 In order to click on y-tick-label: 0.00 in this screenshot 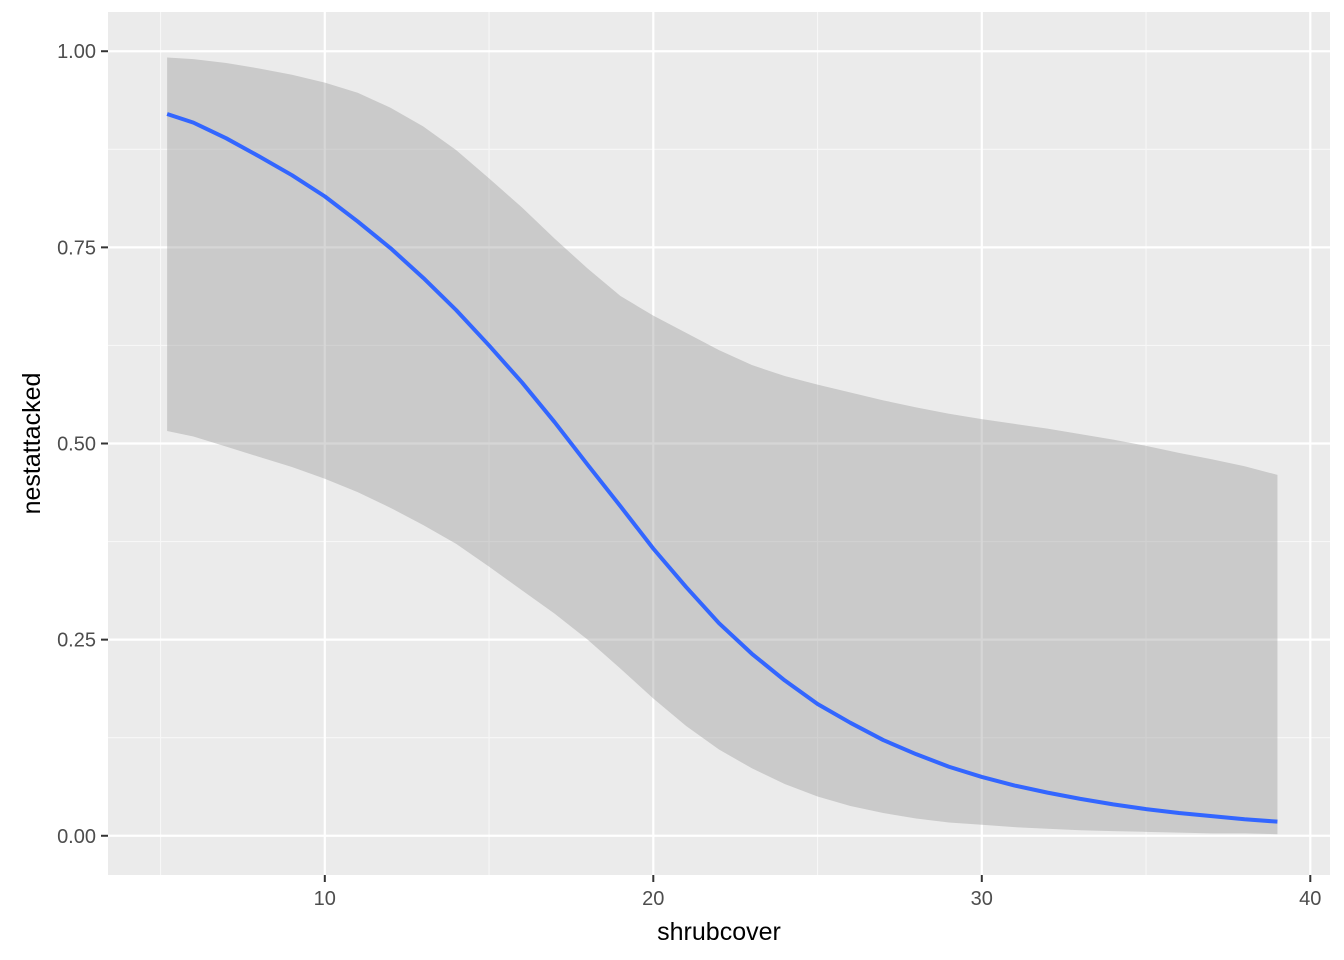, I will do `click(76, 837)`.